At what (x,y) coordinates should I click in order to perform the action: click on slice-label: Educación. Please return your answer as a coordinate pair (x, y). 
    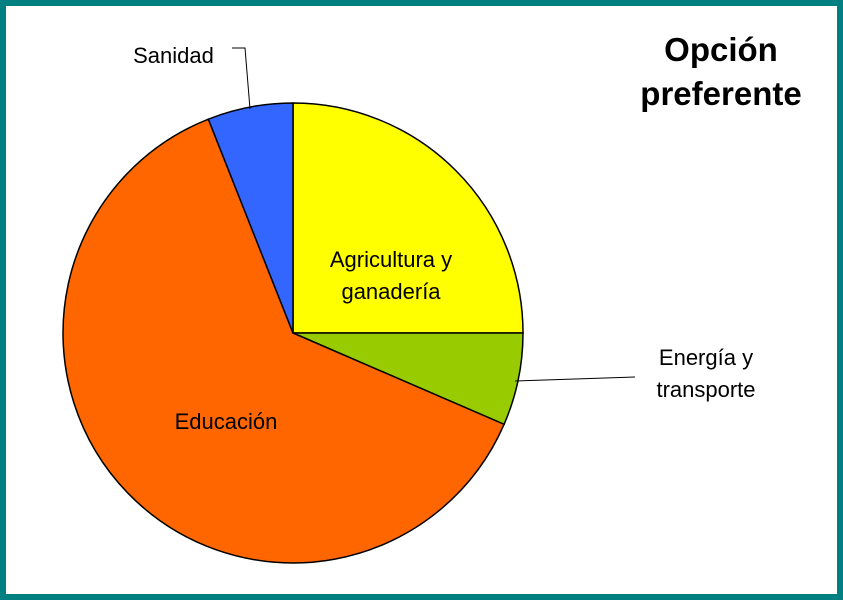
    Looking at the image, I should click on (226, 421).